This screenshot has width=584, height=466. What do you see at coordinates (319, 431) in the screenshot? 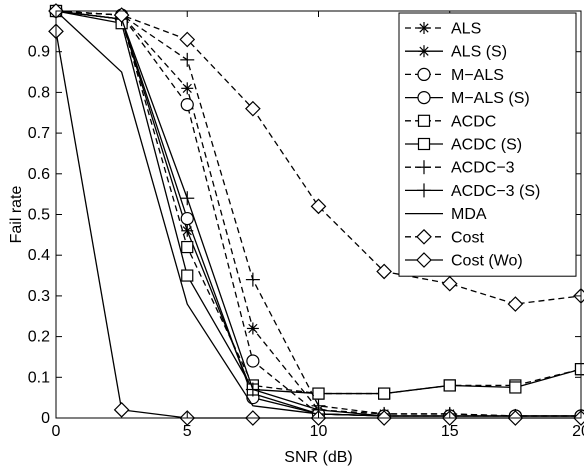
I see `x-tick-label: 10` at bounding box center [319, 431].